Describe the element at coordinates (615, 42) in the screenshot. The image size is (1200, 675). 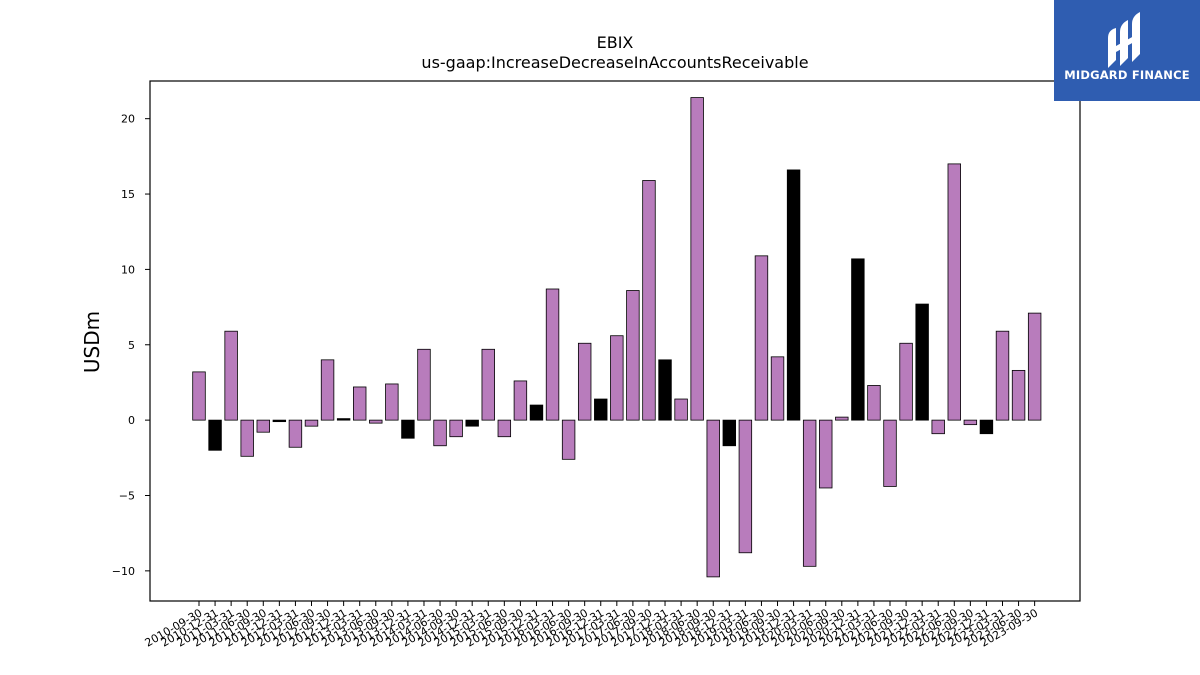
I see `chart-title: EBIX` at that location.